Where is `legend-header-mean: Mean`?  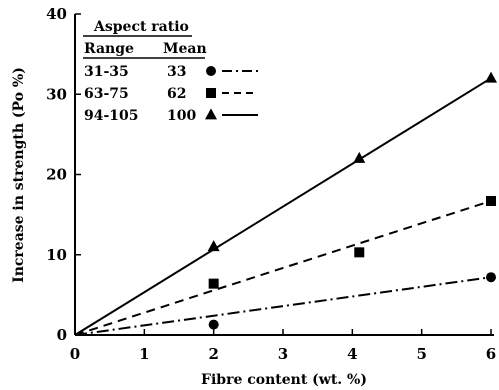
legend-header-mean: Mean is located at coordinates (185, 49).